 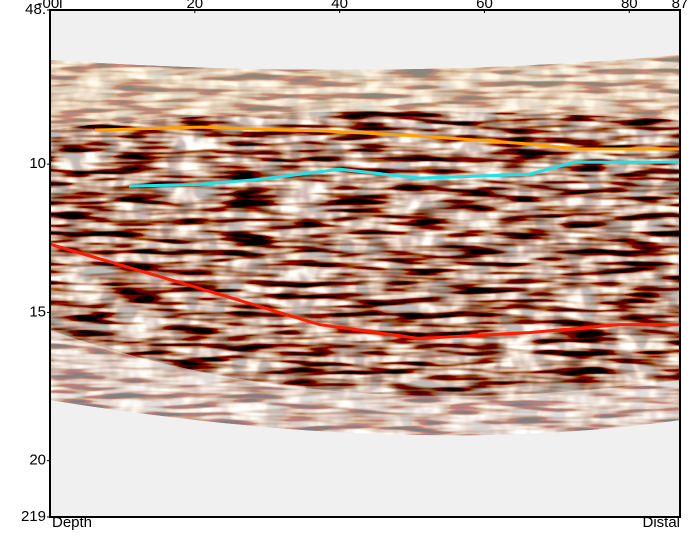 I want to click on y-tick-label: 219, so click(x=33, y=516).